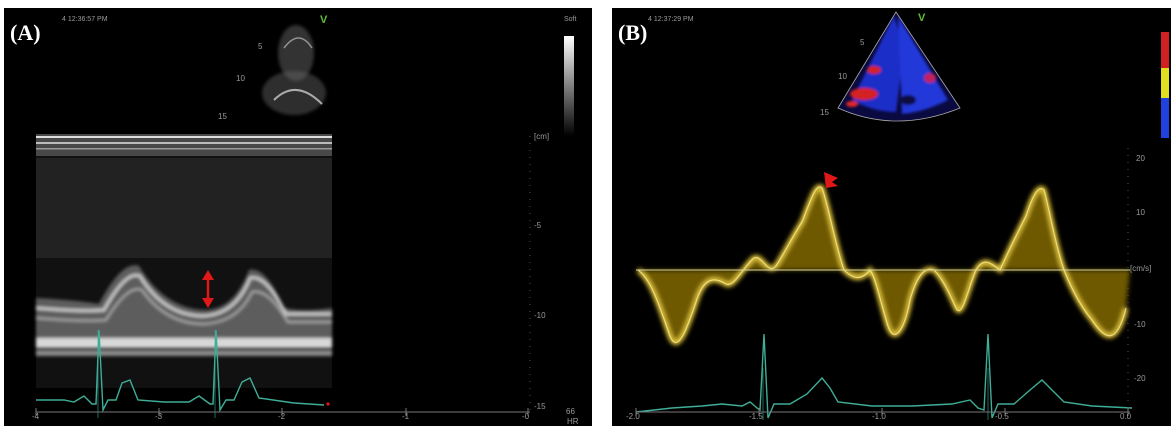  What do you see at coordinates (540, 315) in the screenshot?
I see `depth-tick: -10` at bounding box center [540, 315].